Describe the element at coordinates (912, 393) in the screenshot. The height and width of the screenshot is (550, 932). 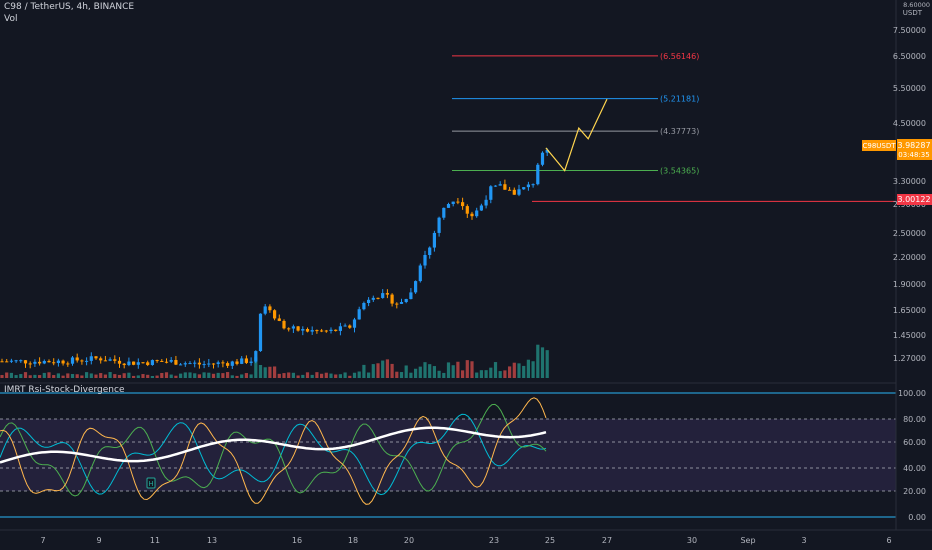
I see `osc-tick-100: 100.00` at that location.